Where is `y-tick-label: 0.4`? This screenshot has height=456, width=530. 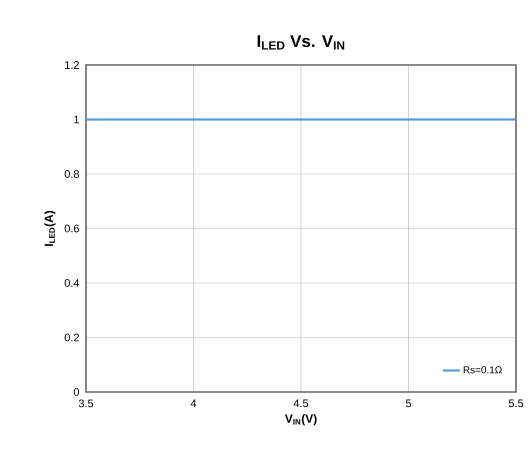
y-tick-label: 0.4 is located at coordinates (72, 283).